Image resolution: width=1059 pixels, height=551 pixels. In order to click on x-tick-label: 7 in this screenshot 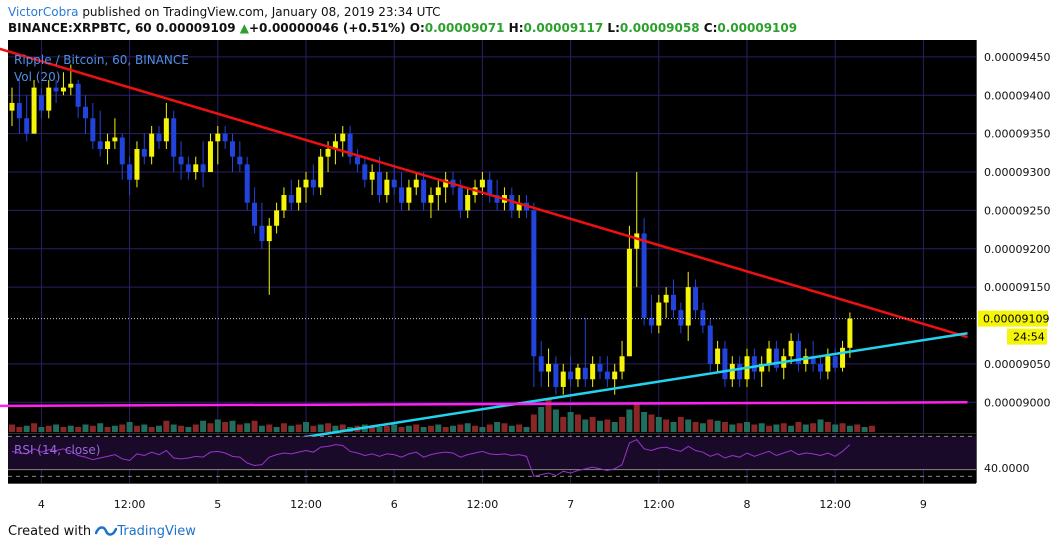, I will do `click(570, 504)`.